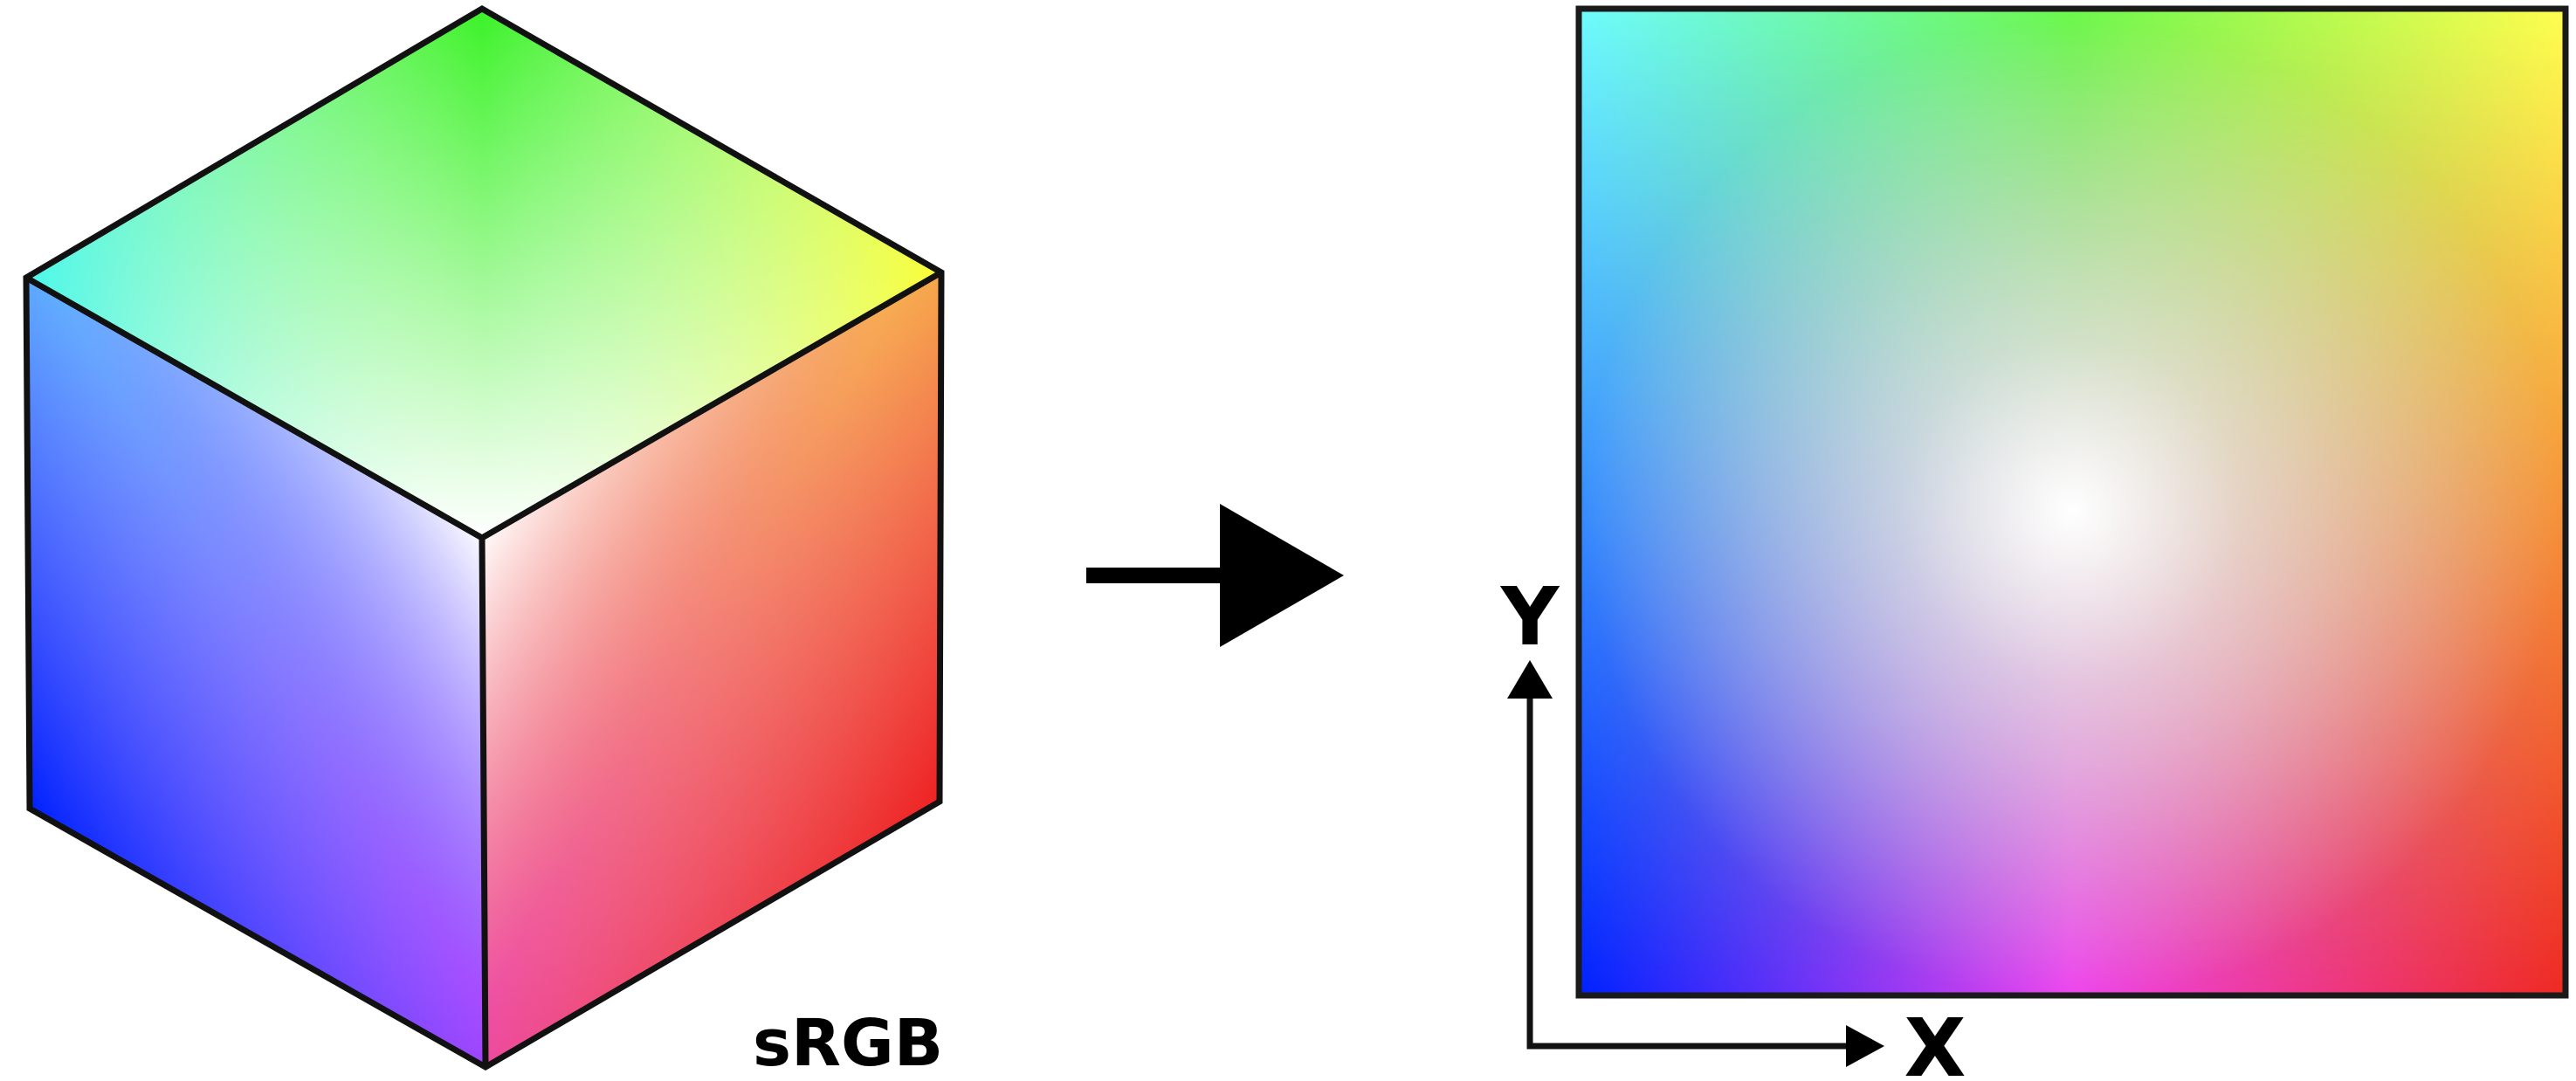 This screenshot has width=2576, height=1081. I want to click on transform-arrow, so click(1215, 575).